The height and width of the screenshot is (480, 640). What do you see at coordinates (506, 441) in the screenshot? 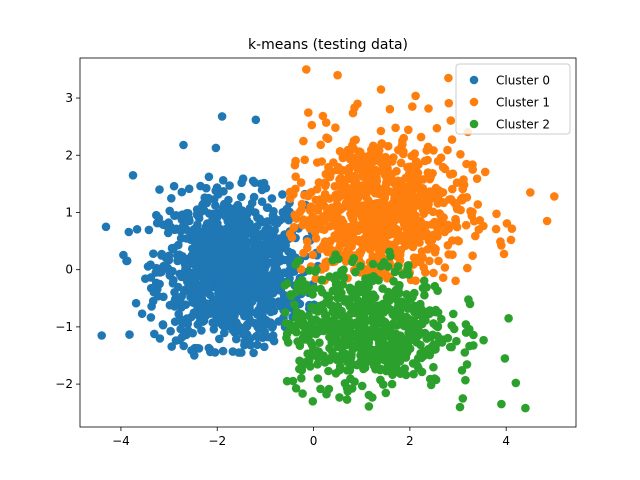
I see `x-tick-label: 4` at bounding box center [506, 441].